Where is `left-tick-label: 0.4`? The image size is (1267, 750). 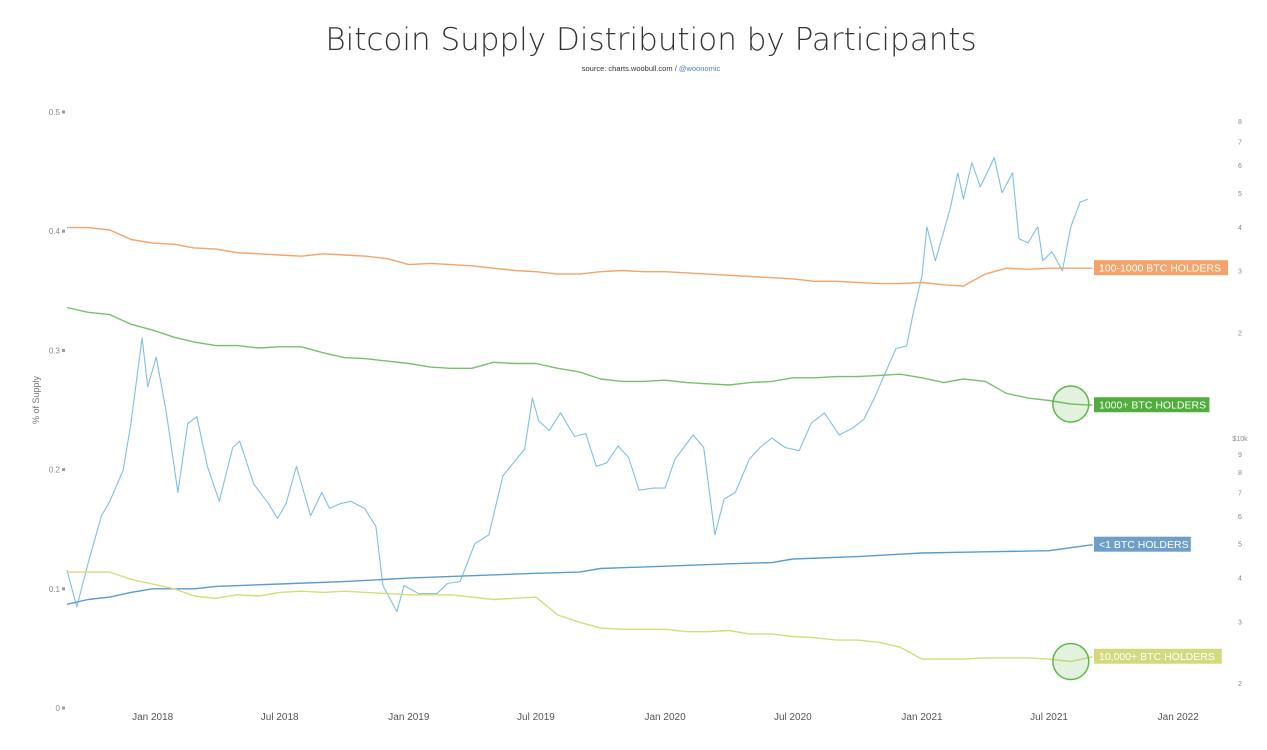 left-tick-label: 0.4 is located at coordinates (55, 231).